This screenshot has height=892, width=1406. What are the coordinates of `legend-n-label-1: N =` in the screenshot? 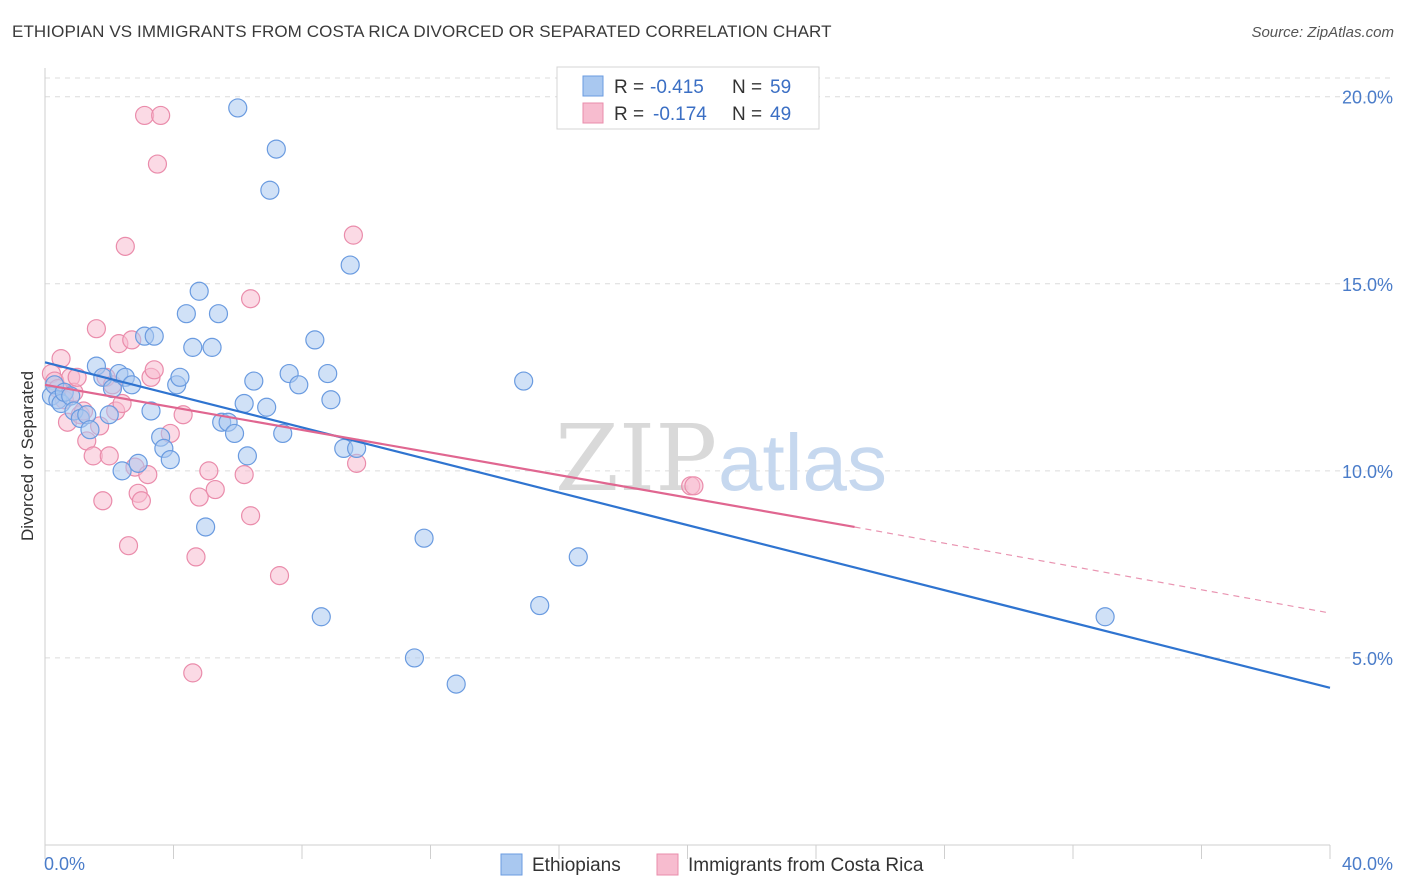 It's located at (747, 87).